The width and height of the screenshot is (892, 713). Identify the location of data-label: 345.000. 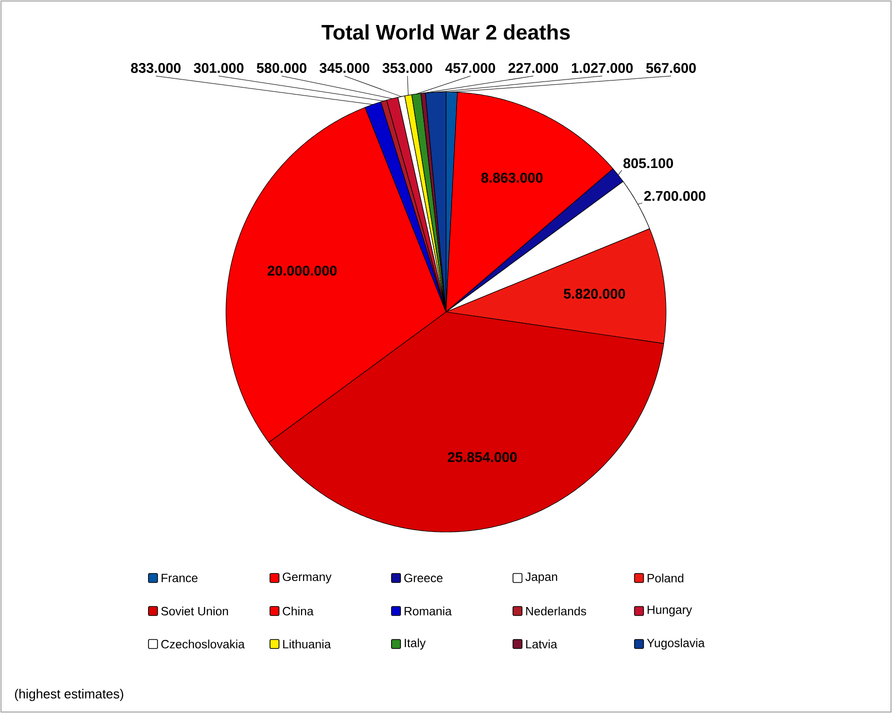
(345, 68).